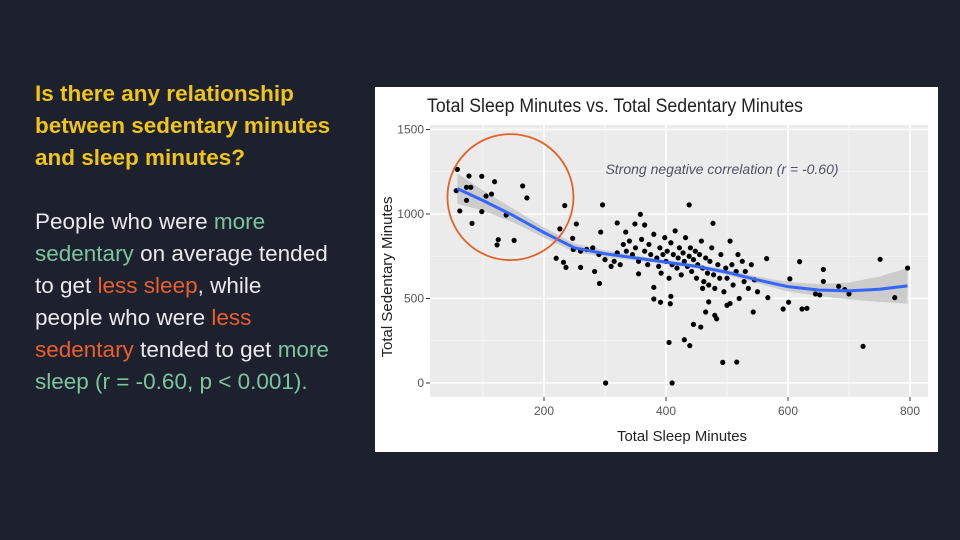 The image size is (960, 540). What do you see at coordinates (205, 349) in the screenshot?
I see `body-text-segment: tended to get` at bounding box center [205, 349].